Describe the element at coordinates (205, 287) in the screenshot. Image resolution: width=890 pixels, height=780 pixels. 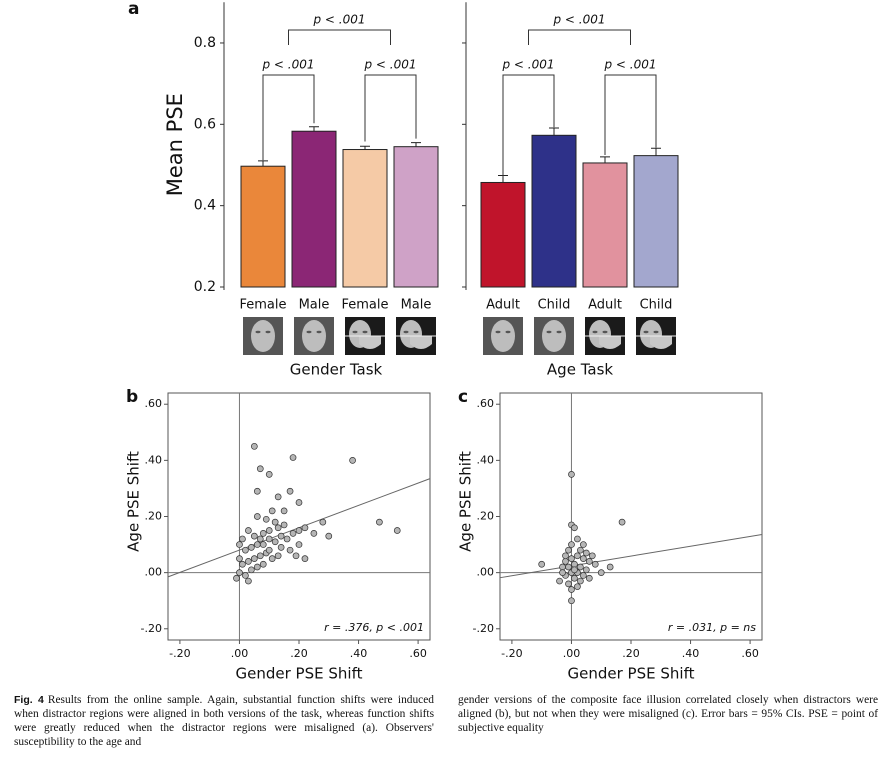
I see `y-tick-label: 0.2` at that location.